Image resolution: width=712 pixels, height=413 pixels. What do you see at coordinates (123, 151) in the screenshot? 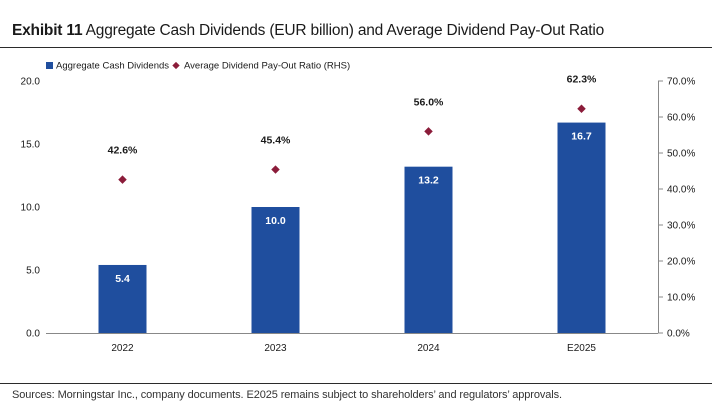
I see `payout-value-label: 42.6%` at bounding box center [123, 151].